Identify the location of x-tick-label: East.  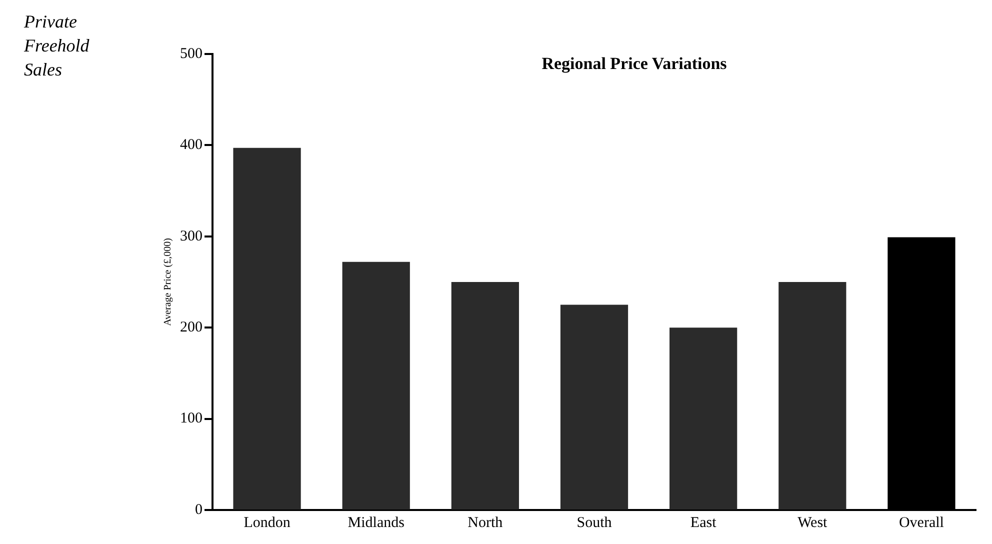
(704, 522).